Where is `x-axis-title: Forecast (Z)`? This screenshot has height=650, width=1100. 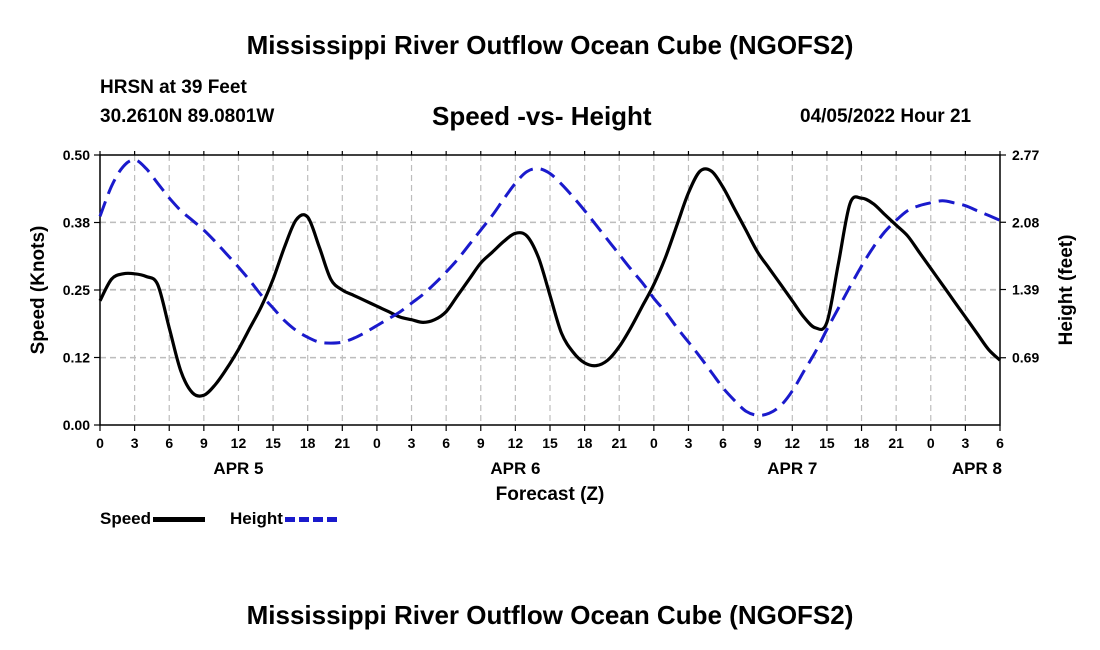
x-axis-title: Forecast (Z) is located at coordinates (550, 494).